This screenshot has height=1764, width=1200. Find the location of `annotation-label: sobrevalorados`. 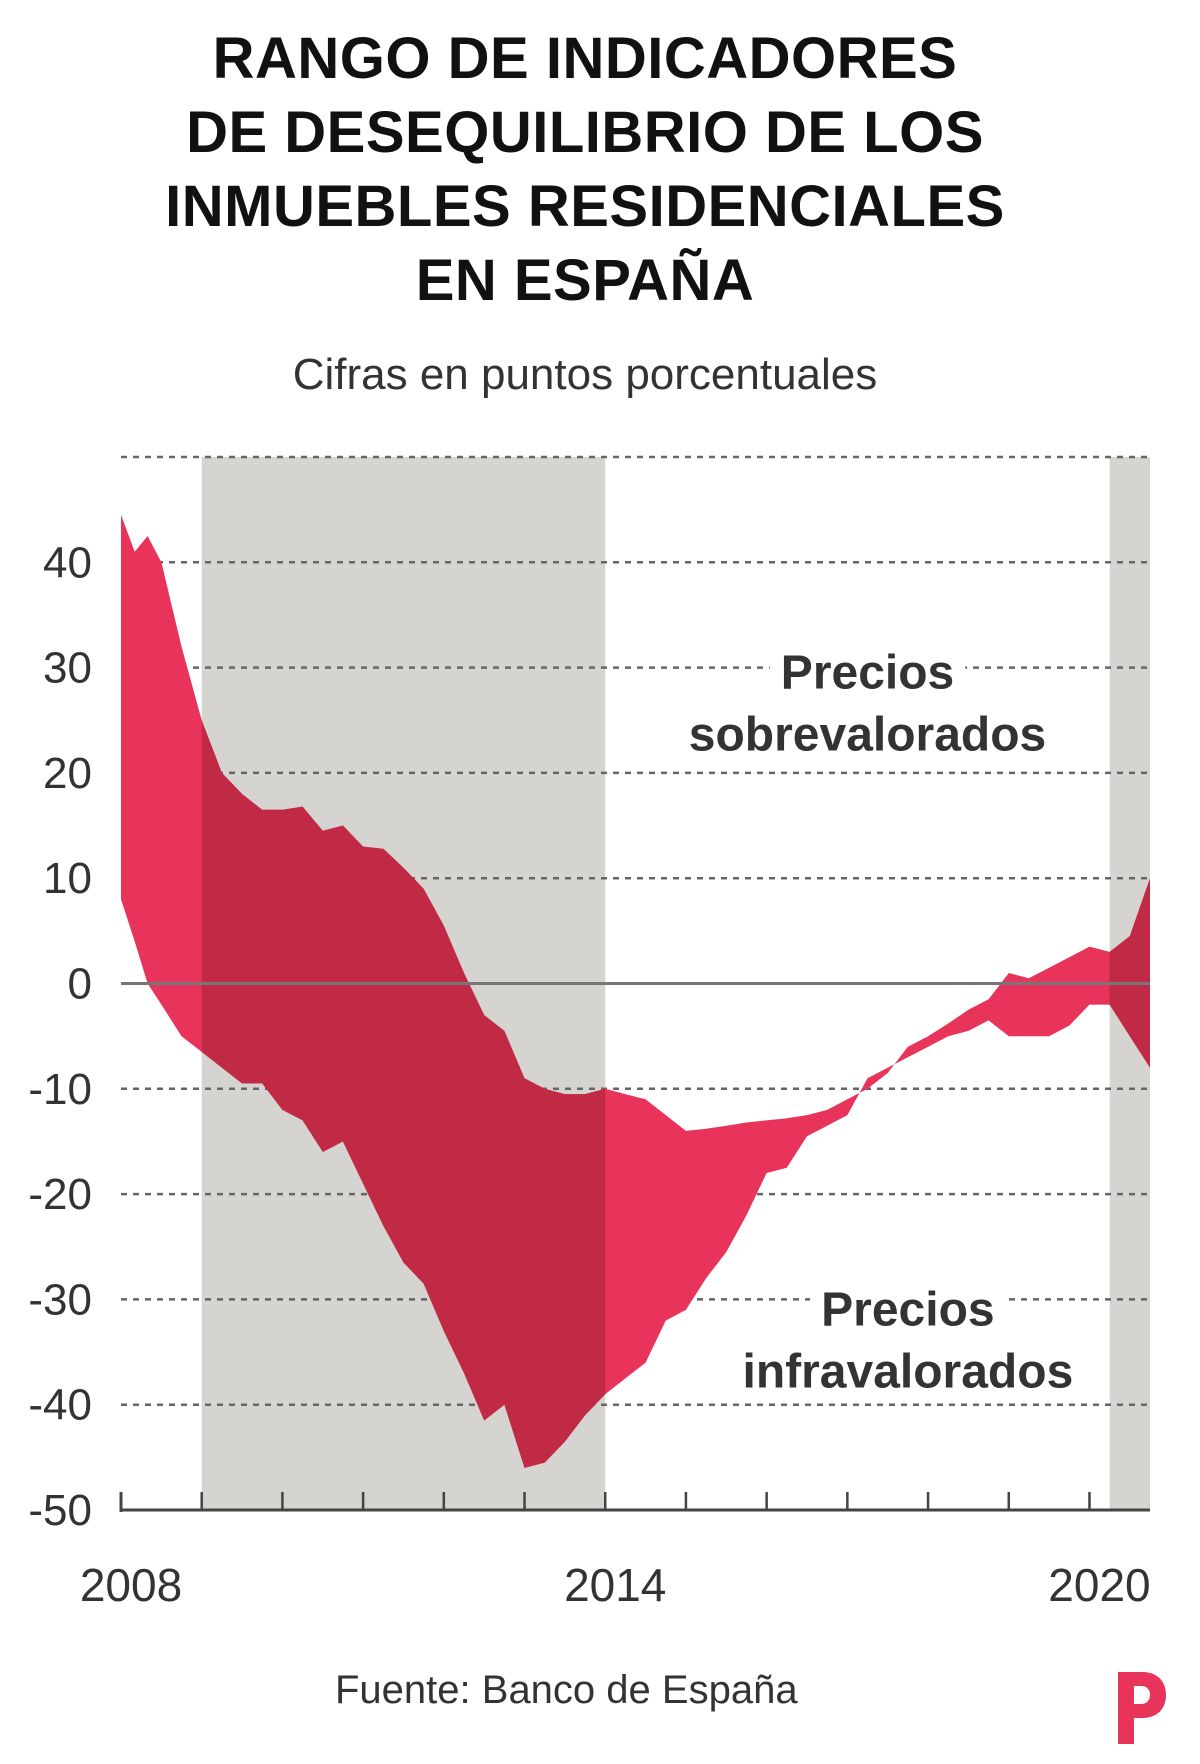

annotation-label: sobrevalorados is located at coordinates (867, 735).